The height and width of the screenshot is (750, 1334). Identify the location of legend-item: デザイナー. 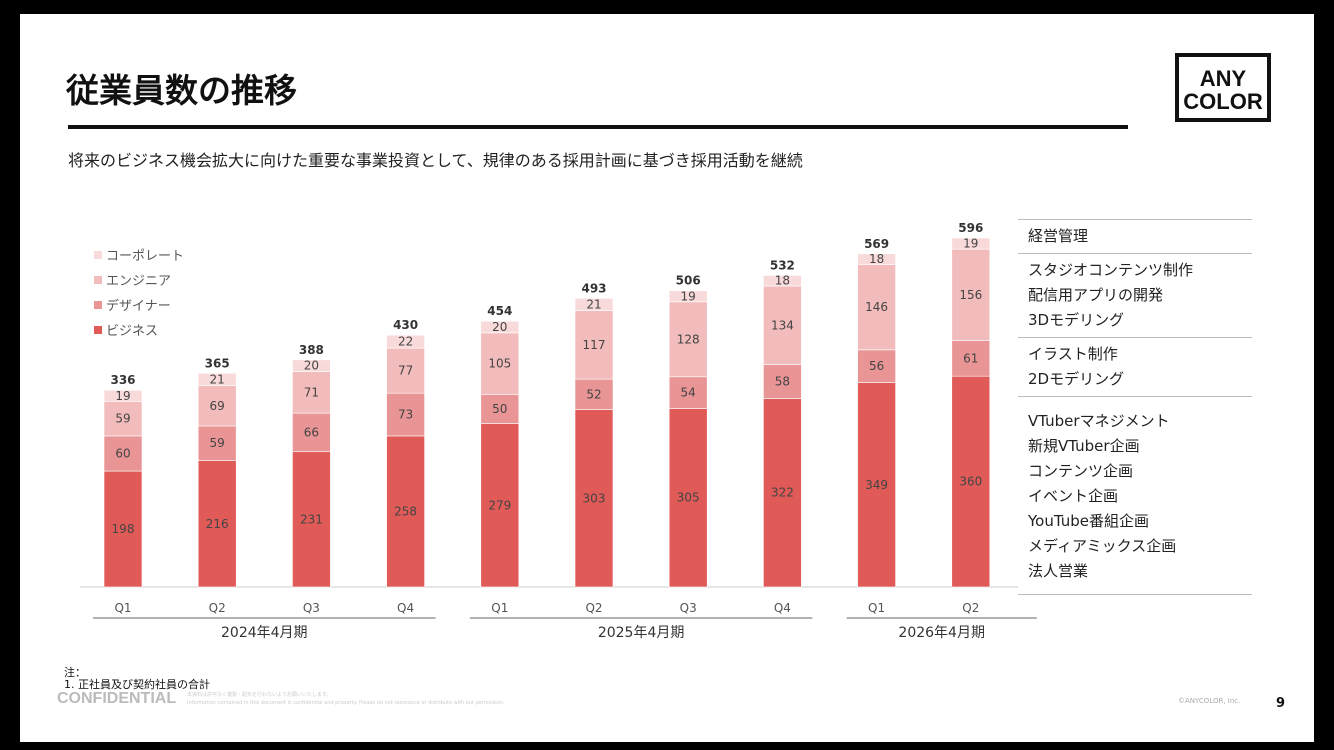
(139, 304).